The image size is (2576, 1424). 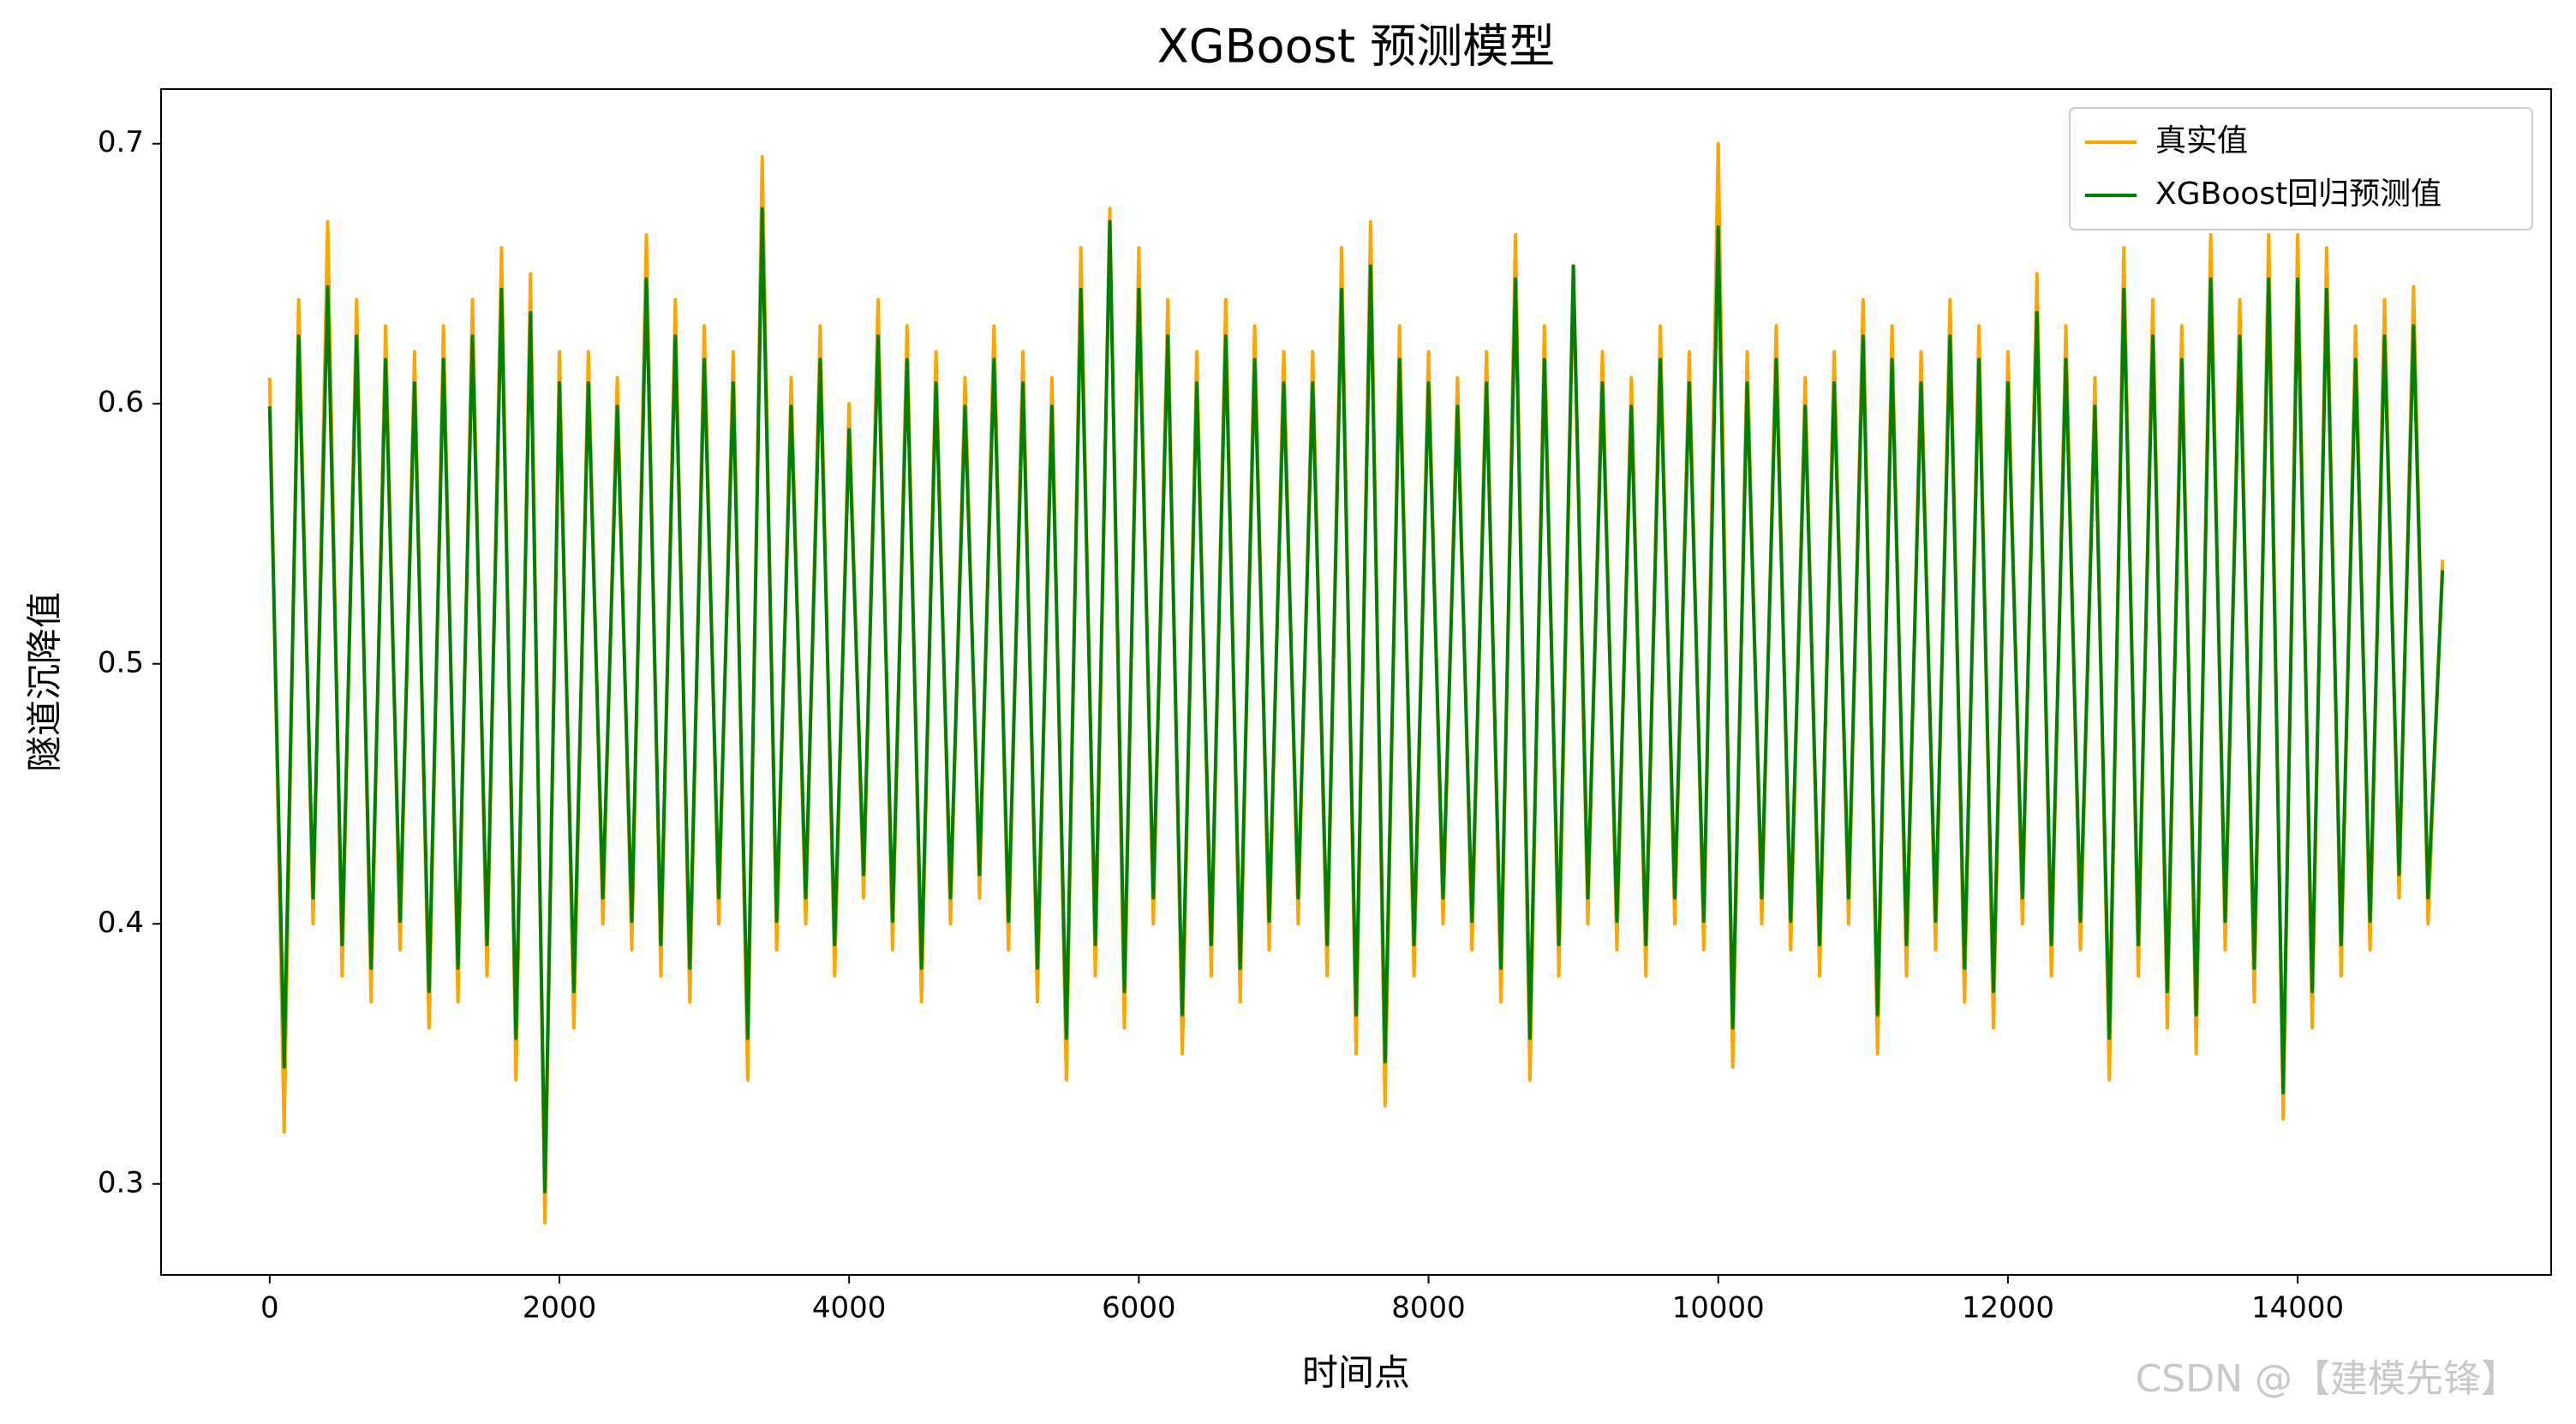 What do you see at coordinates (560, 1308) in the screenshot?
I see `x-tick-label: 2000` at bounding box center [560, 1308].